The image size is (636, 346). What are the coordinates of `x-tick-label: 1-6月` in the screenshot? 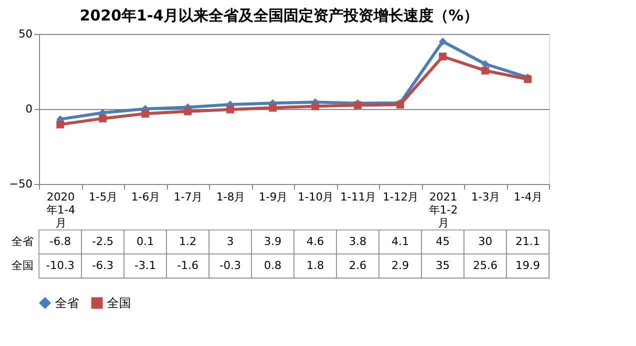 It's located at (145, 197).